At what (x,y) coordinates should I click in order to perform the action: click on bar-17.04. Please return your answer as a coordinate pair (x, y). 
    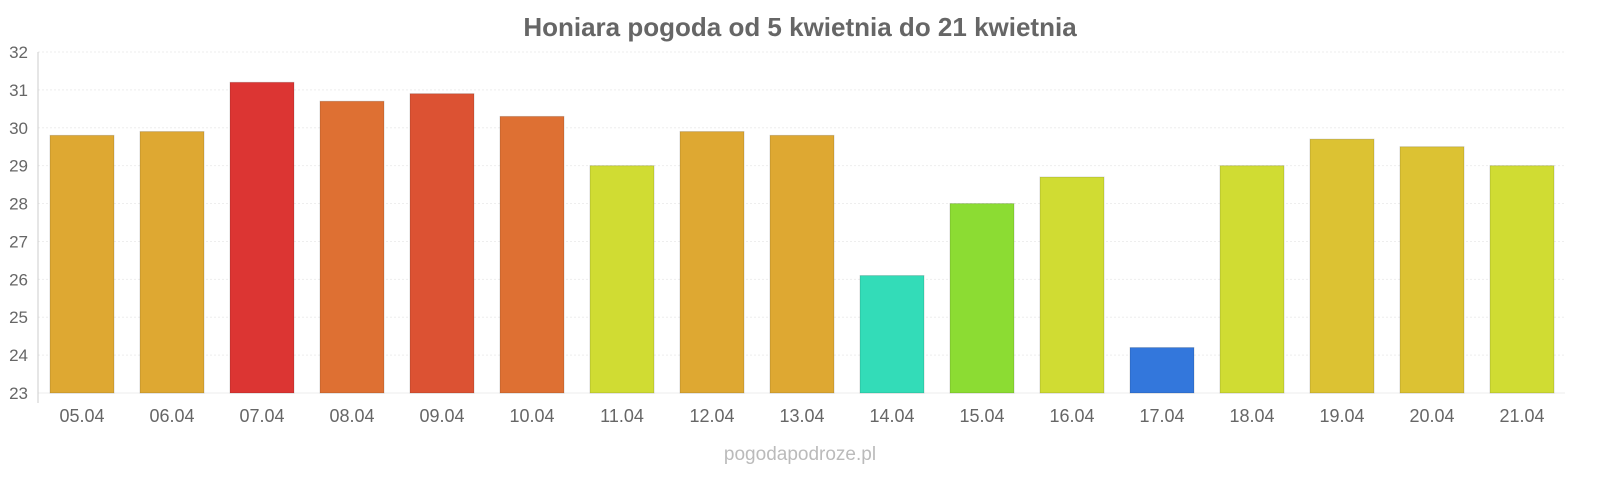
    Looking at the image, I should click on (1162, 370).